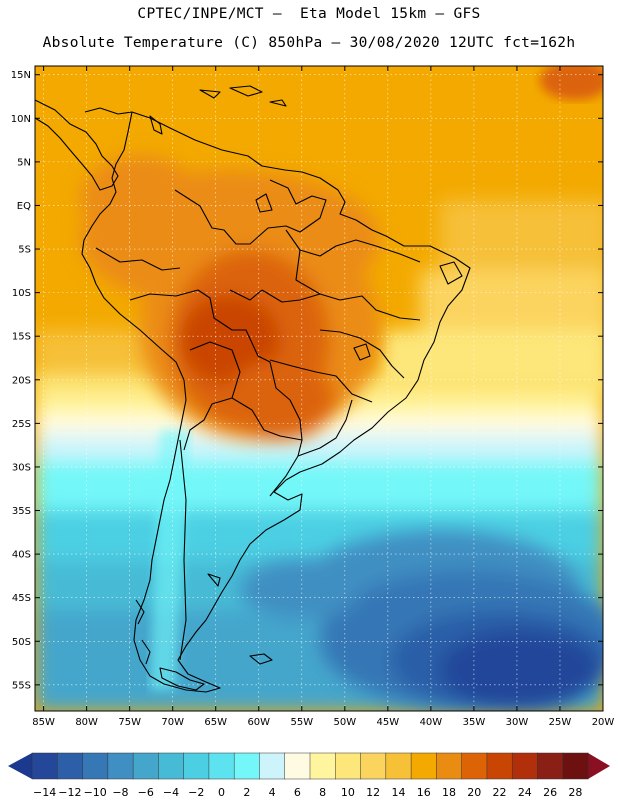  Describe the element at coordinates (575, 792) in the screenshot. I see `colorbar-label: 28` at that location.